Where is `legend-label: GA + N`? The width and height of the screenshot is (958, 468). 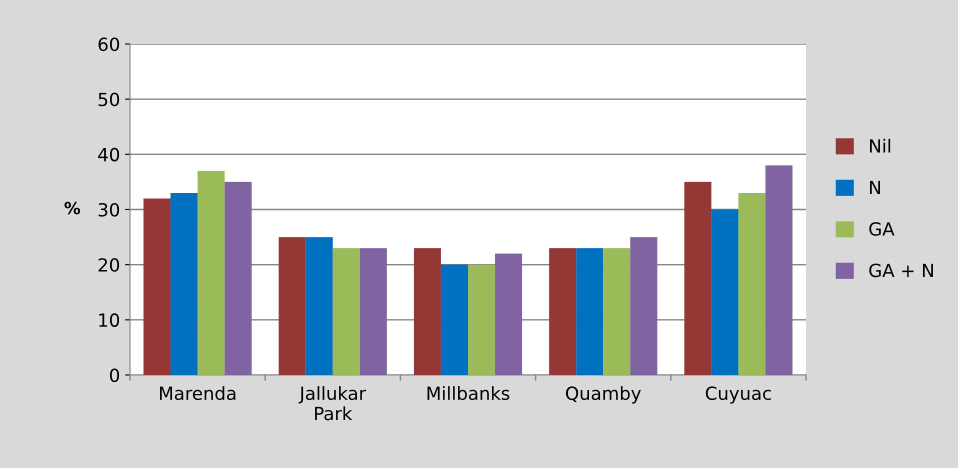 legend-label: GA + N is located at coordinates (901, 271).